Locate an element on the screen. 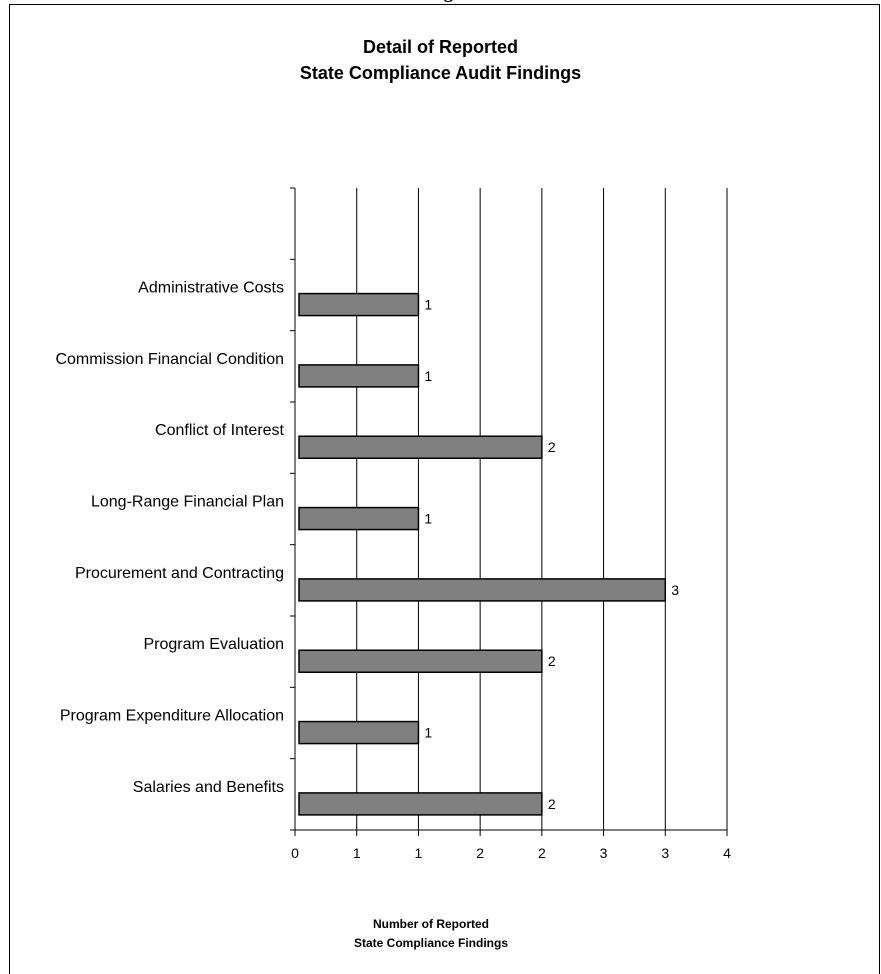 This screenshot has width=881, height=974. category-label: Conflict of Interest is located at coordinates (220, 430).